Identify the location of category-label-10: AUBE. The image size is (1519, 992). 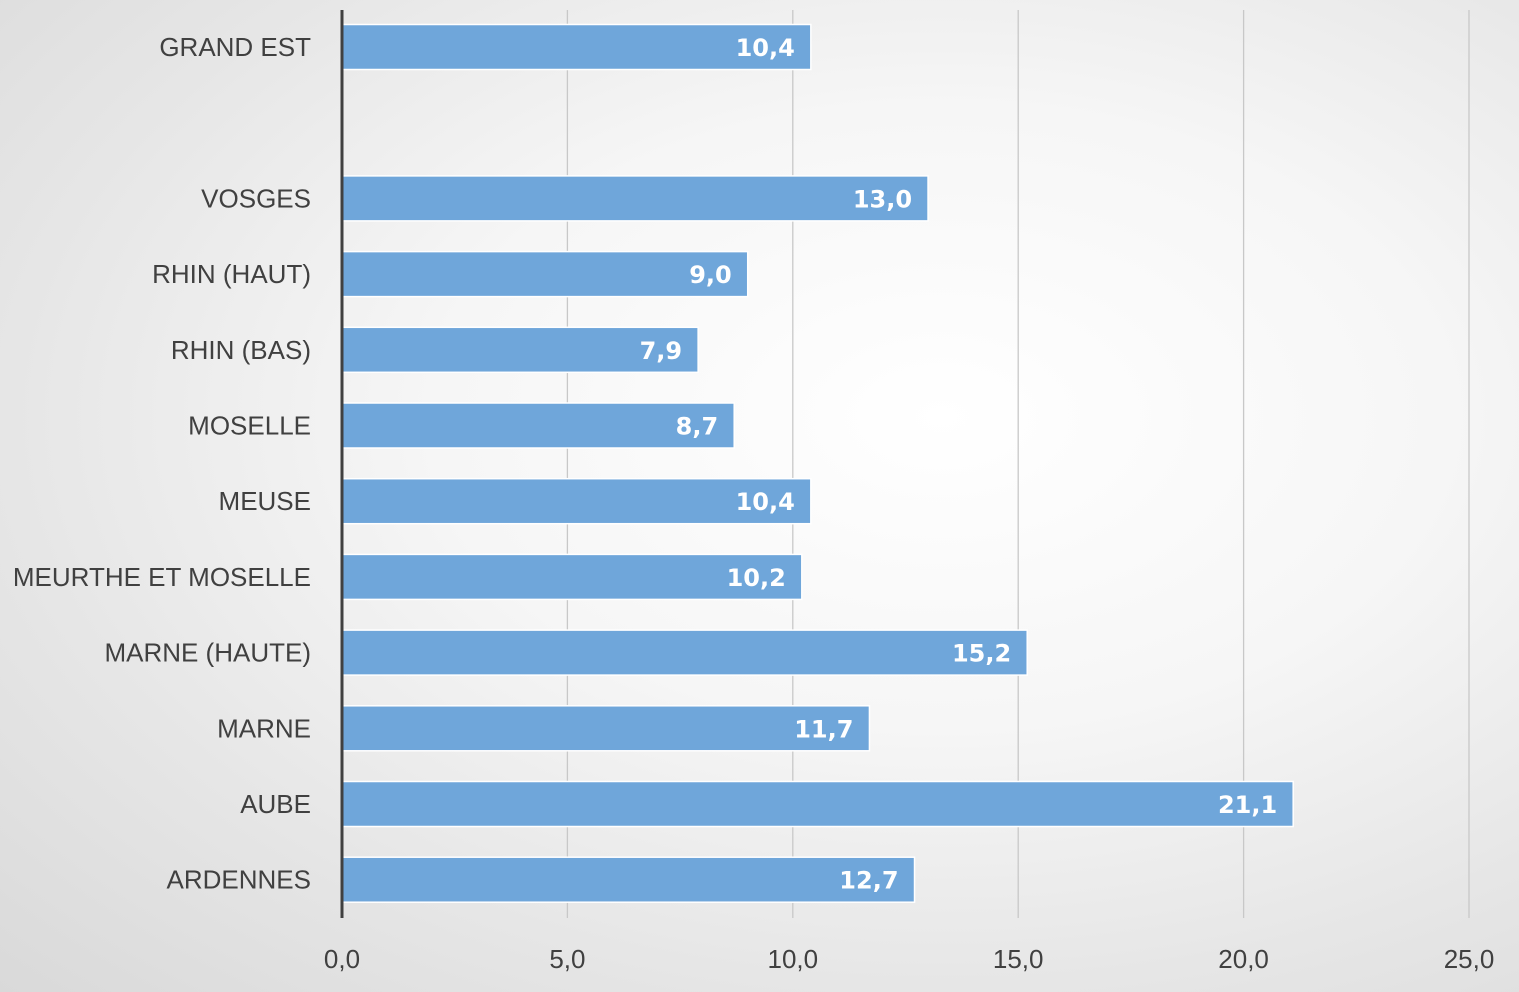
(275, 804).